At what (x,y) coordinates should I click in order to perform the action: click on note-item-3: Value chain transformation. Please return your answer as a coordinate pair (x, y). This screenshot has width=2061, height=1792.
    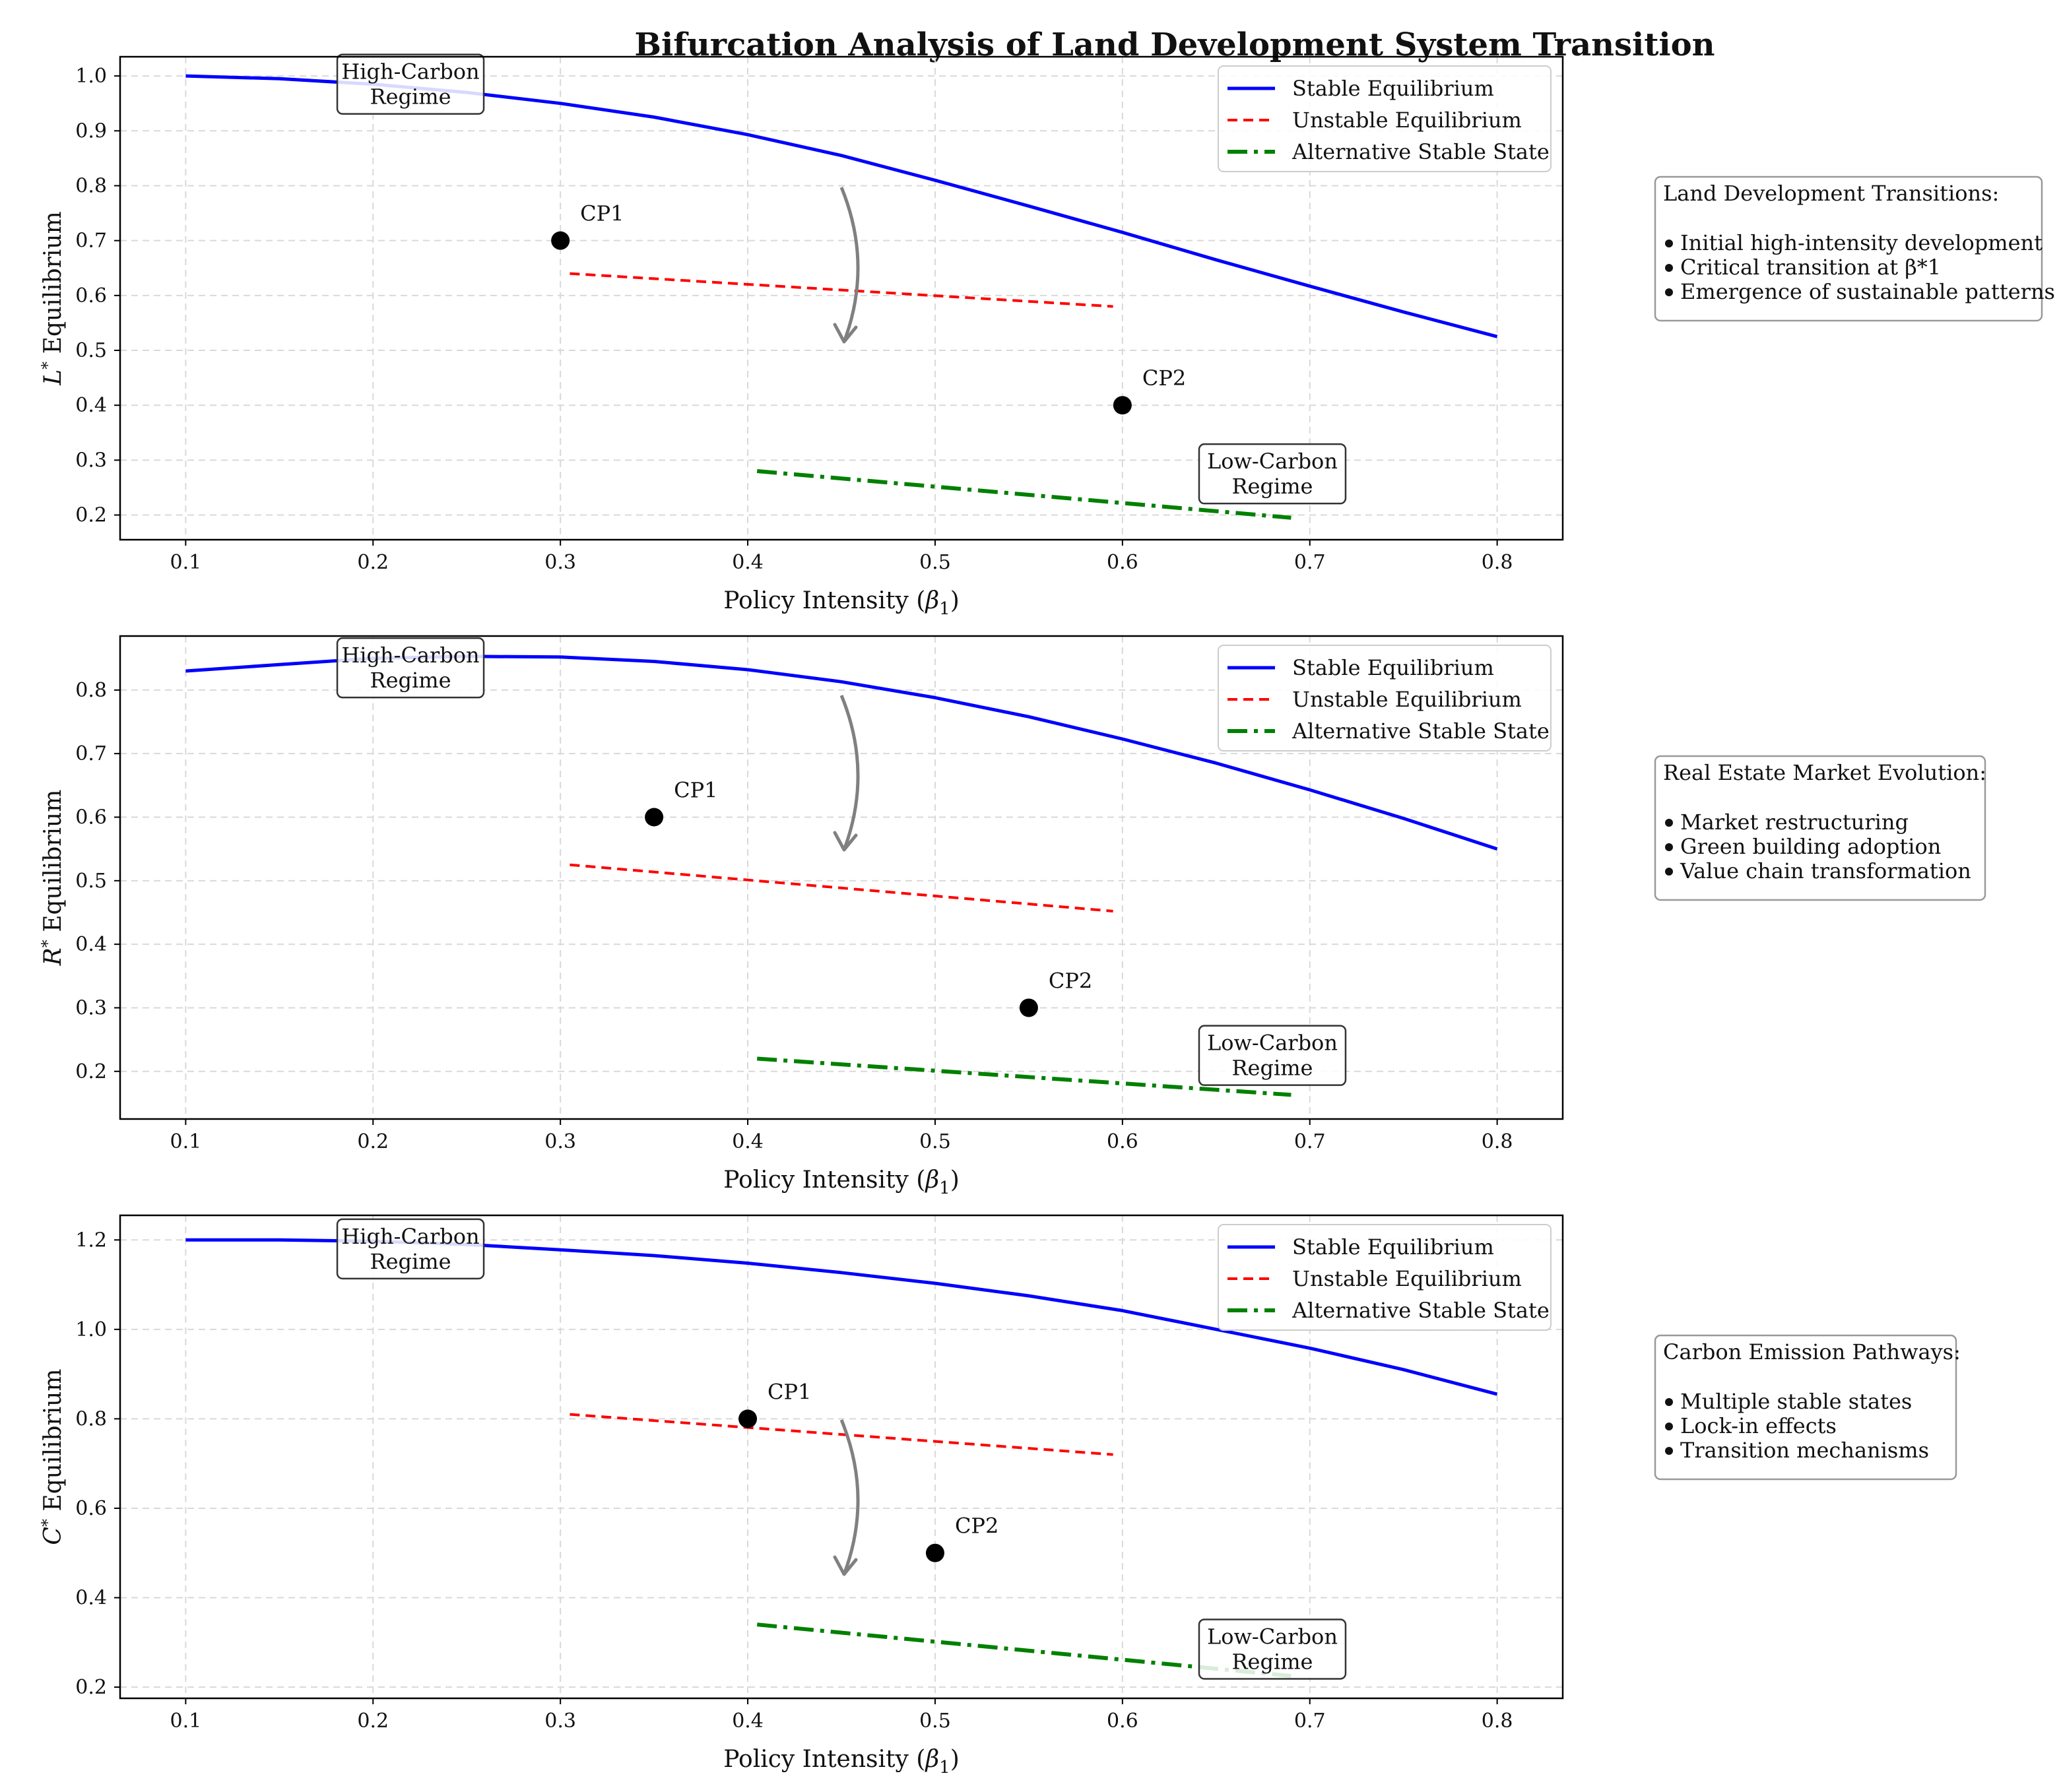
    Looking at the image, I should click on (1826, 870).